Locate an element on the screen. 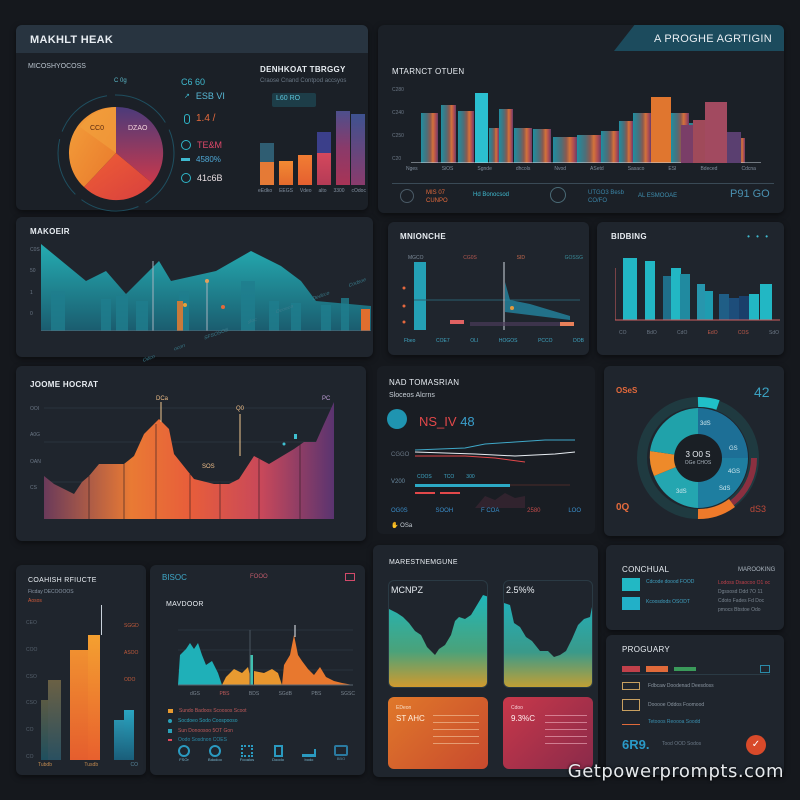  strip-red is located at coordinates (631, 668).